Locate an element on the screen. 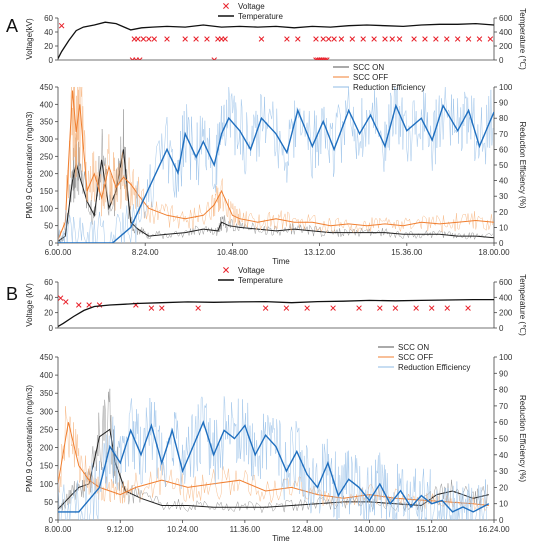  x-tick-label: 18.00.00 is located at coordinates (494, 252).